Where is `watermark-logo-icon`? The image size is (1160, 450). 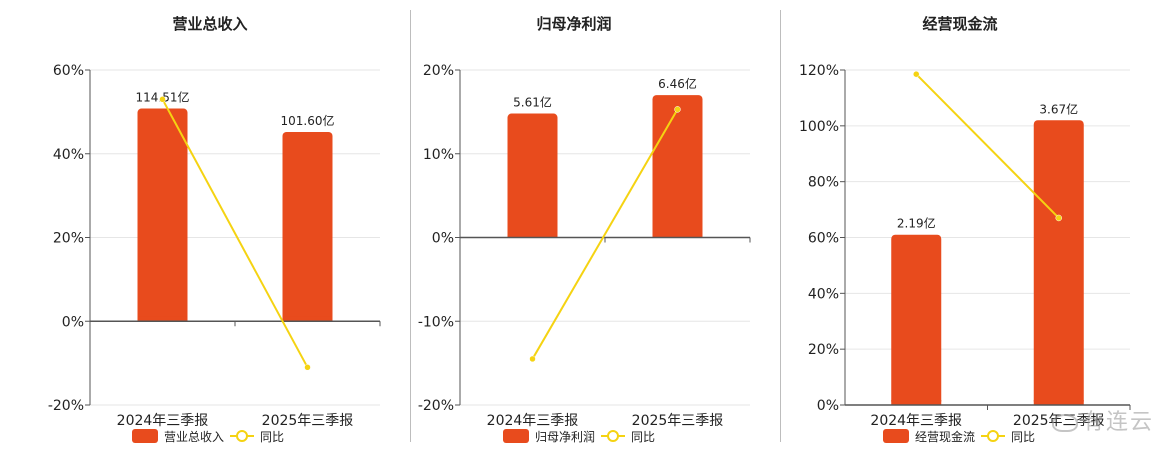 watermark-logo-icon is located at coordinates (1064, 423).